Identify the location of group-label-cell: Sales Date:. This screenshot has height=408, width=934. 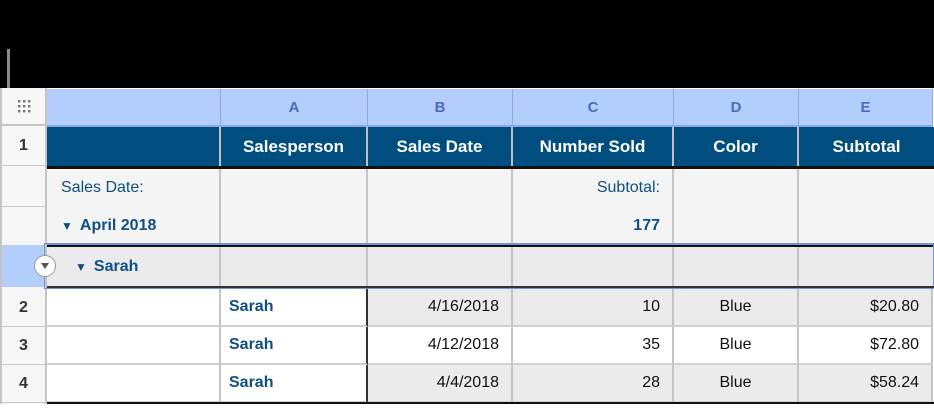
(134, 188).